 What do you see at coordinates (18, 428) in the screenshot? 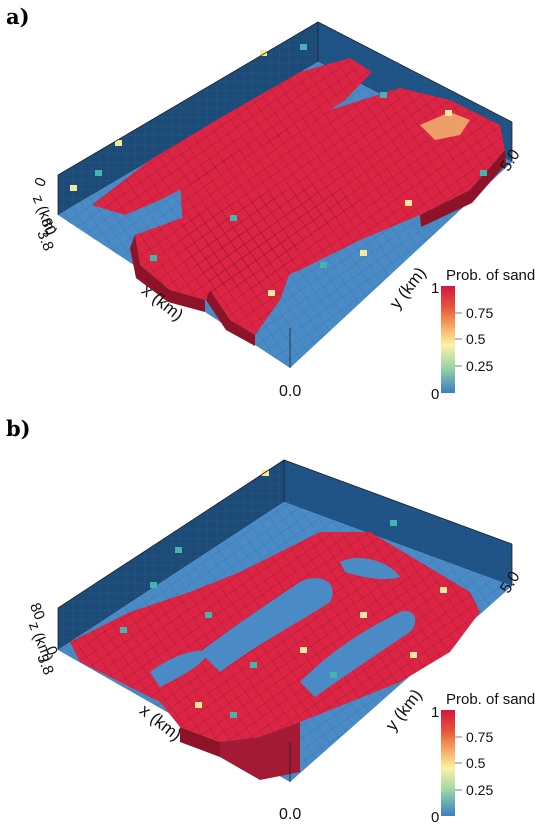
I see `panel-label: b)` at bounding box center [18, 428].